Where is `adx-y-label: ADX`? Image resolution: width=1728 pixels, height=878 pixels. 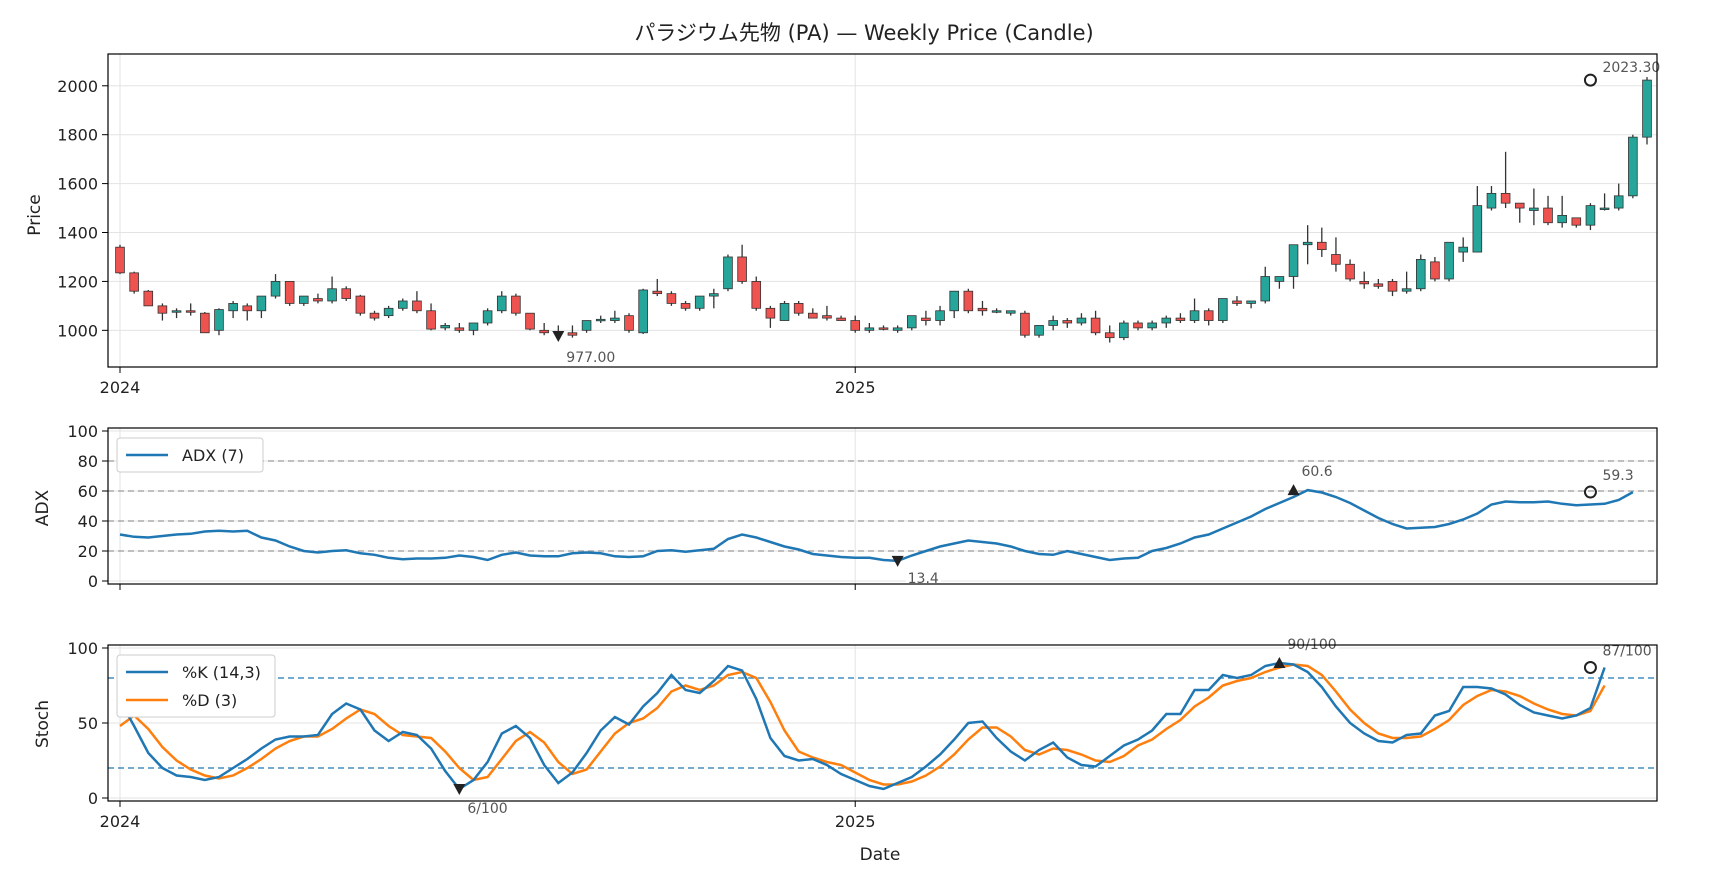 adx-y-label: ADX is located at coordinates (43, 507).